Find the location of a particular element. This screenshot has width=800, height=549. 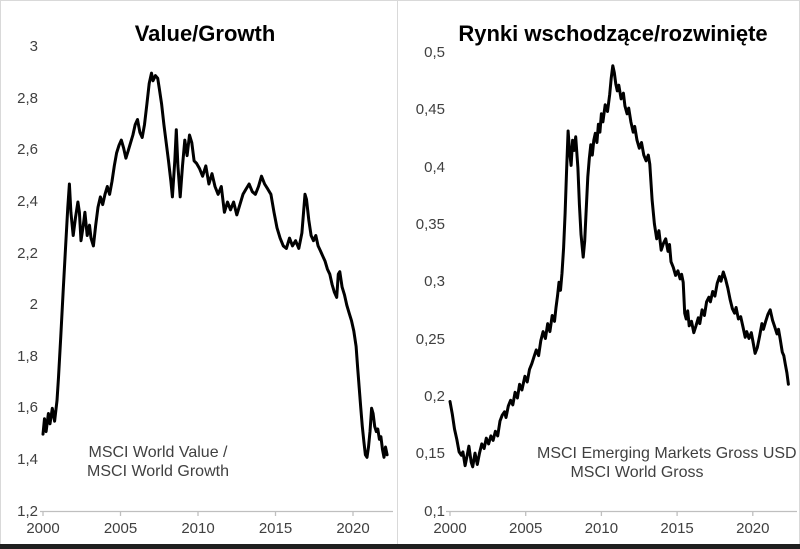

y-tick-label: 0,3 is located at coordinates (434, 282).